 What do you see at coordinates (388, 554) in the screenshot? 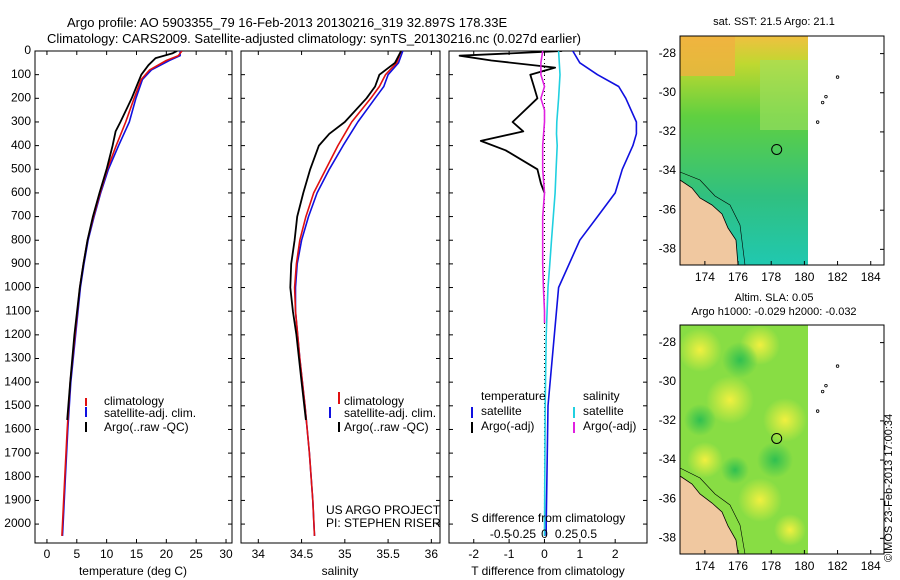
I see `xtick-label: 35.5` at bounding box center [388, 554].